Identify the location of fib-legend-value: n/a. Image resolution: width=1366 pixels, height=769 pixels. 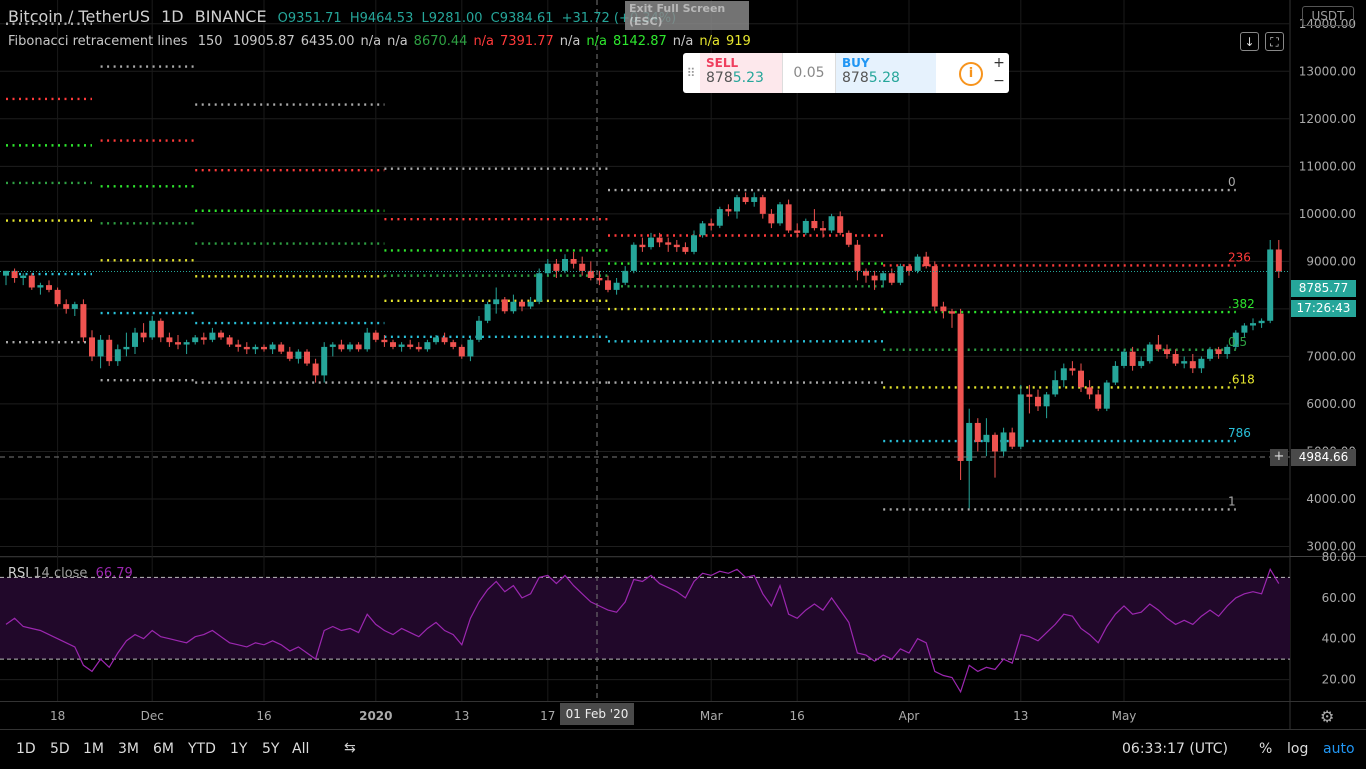
(596, 41).